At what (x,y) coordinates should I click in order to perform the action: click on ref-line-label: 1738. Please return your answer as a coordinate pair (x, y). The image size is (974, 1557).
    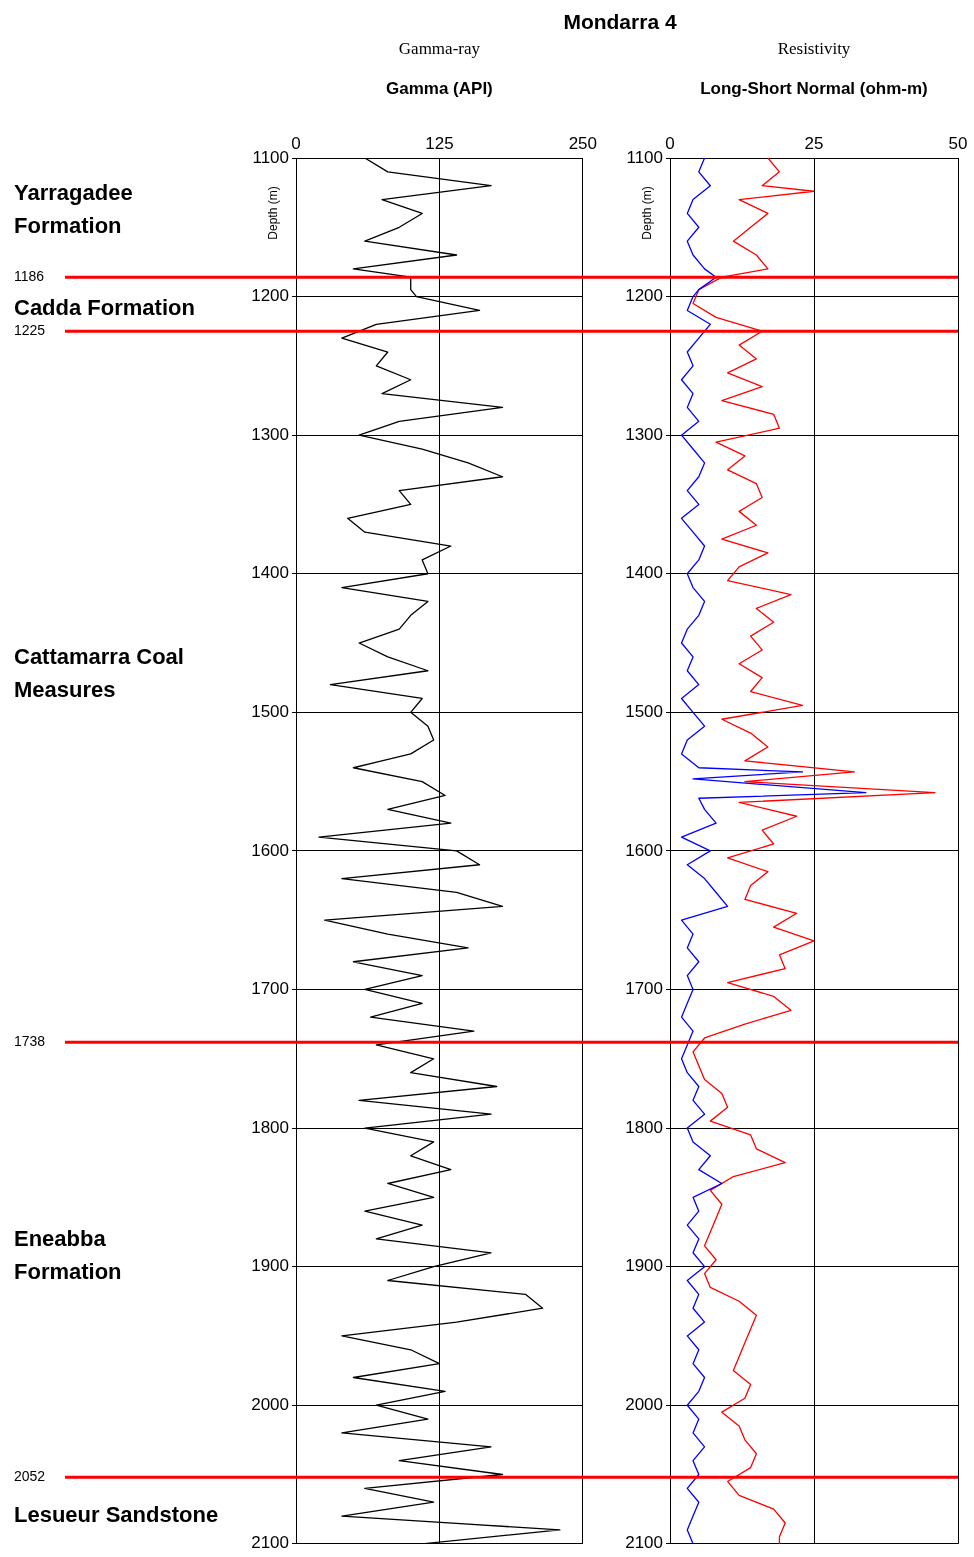
    Looking at the image, I should click on (30, 1041).